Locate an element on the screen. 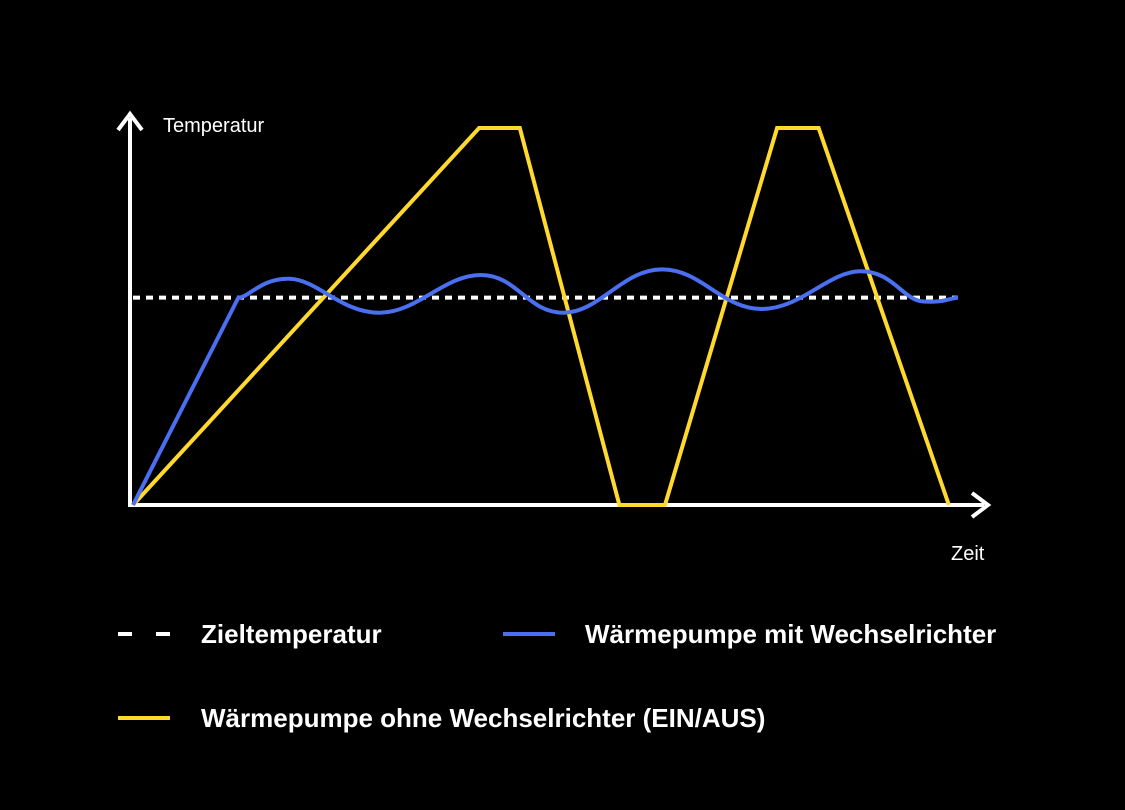 The image size is (1125, 810). legend-item-inverter: Wärmepumpe mit Wechselrichter is located at coordinates (749, 634).